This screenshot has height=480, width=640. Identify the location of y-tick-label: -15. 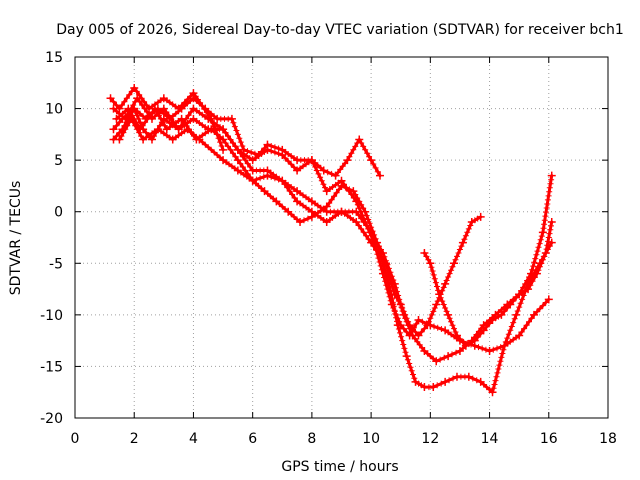
(51, 367).